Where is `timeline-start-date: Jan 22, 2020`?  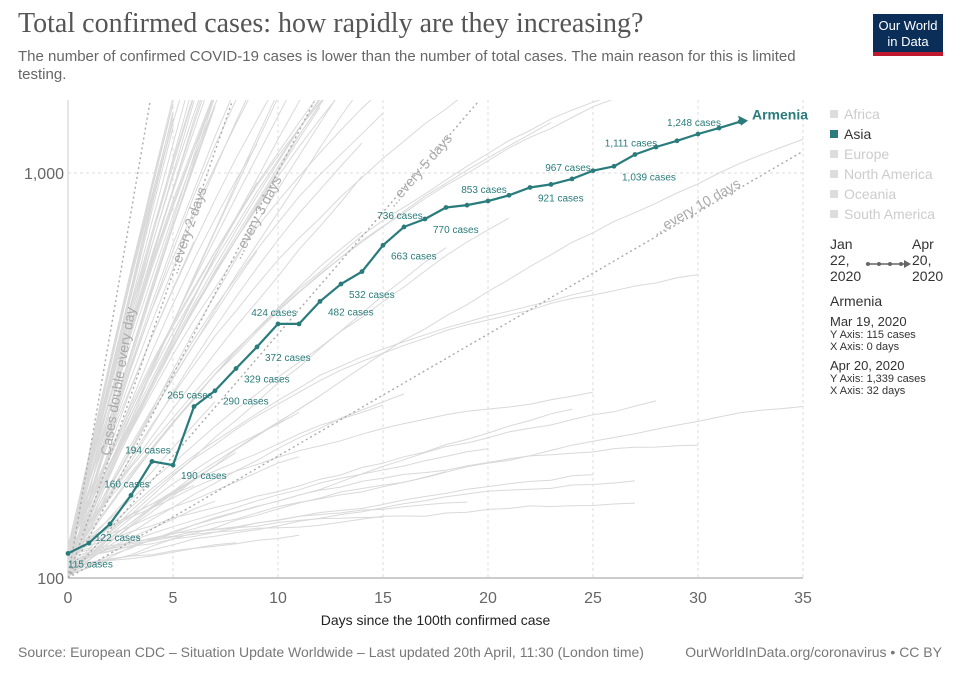
timeline-start-date: Jan 22, 2020 is located at coordinates (846, 260).